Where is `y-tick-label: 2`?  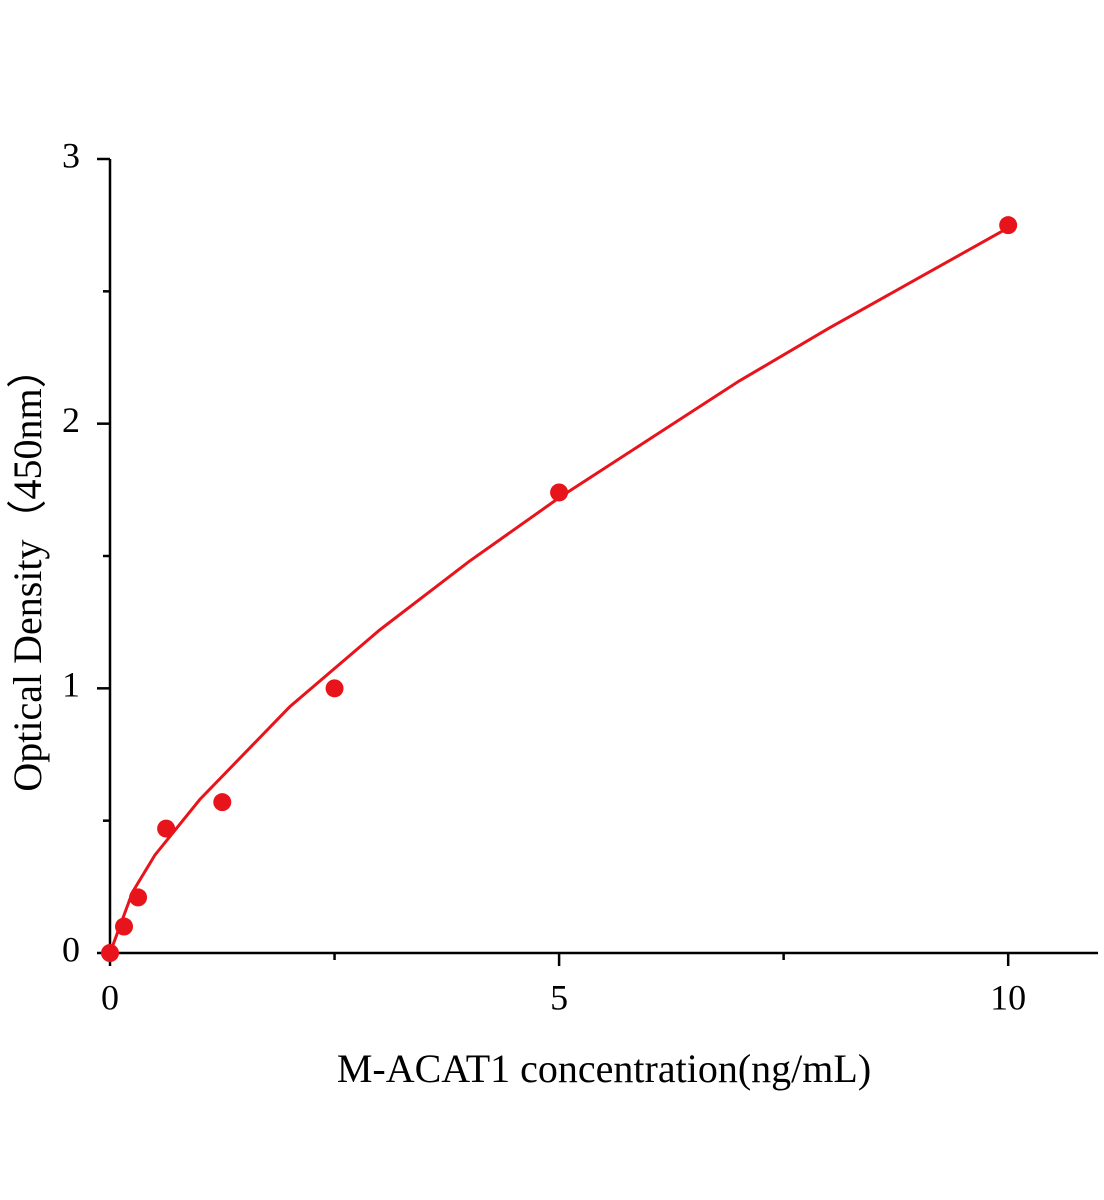
y-tick-label: 2 is located at coordinates (71, 420).